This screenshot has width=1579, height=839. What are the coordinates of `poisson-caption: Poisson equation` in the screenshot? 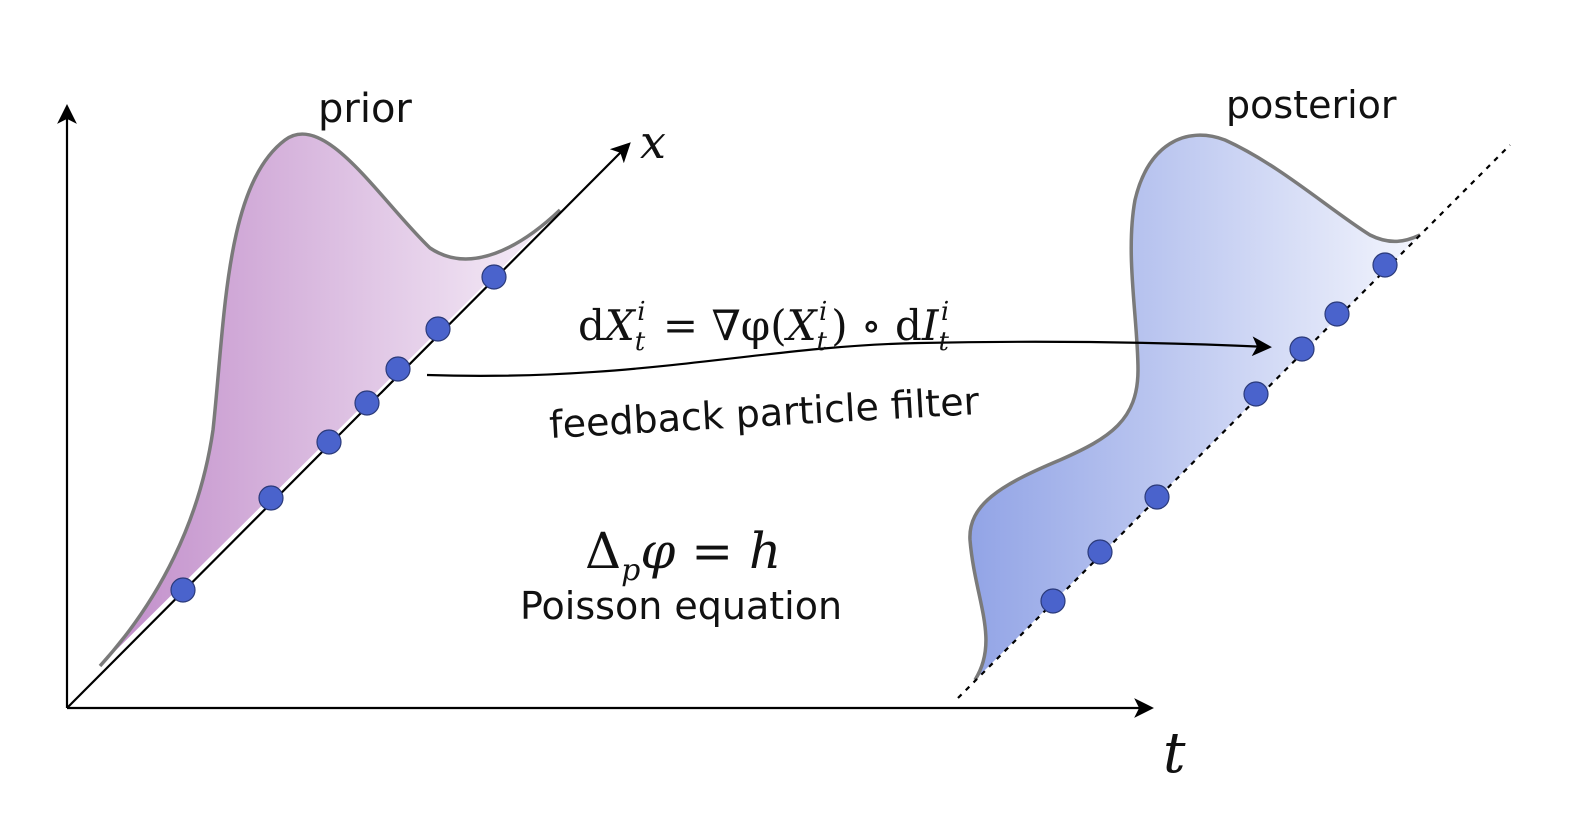 It's located at (681, 606).